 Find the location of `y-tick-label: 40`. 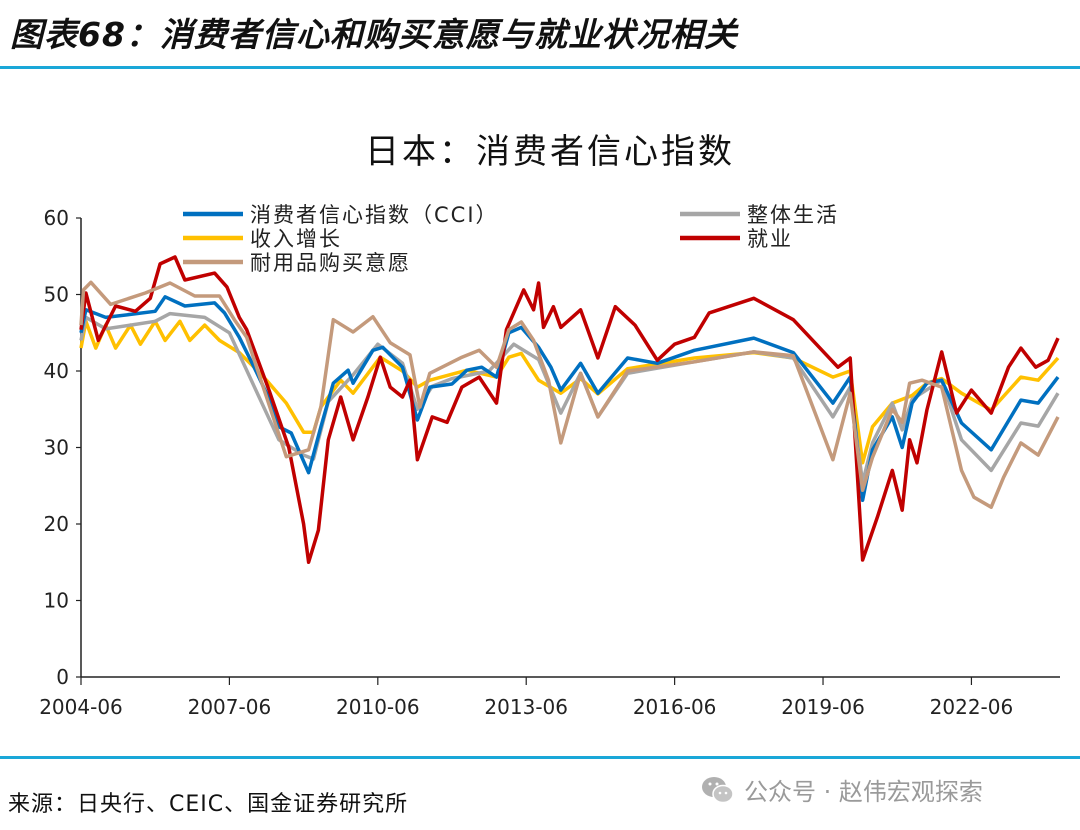

y-tick-label: 40 is located at coordinates (56, 371).